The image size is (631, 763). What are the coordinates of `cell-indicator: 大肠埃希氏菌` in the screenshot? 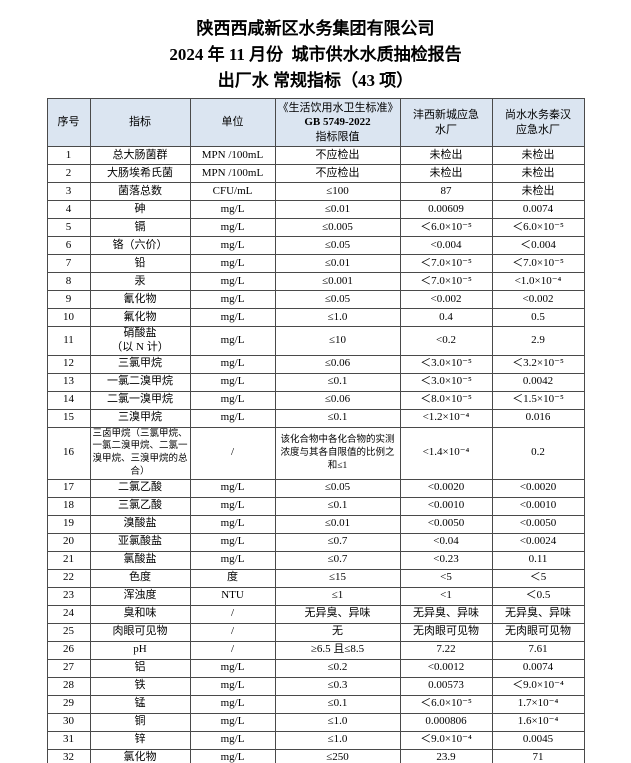 It's located at (140, 173).